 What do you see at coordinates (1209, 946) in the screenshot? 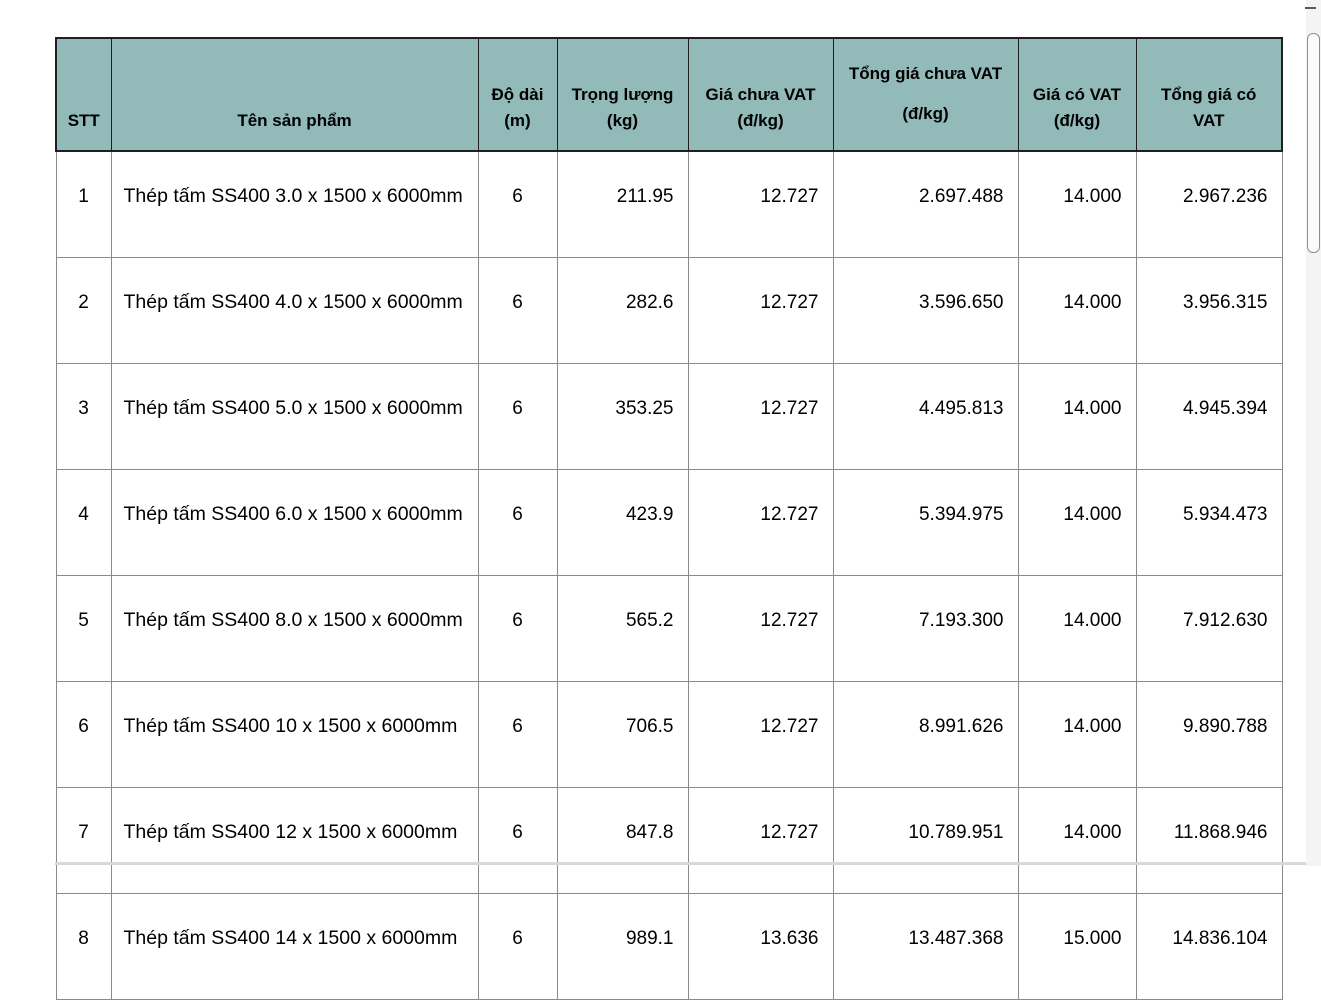
I see `cell-tong-gia-co-vat: 14.836.104` at bounding box center [1209, 946].